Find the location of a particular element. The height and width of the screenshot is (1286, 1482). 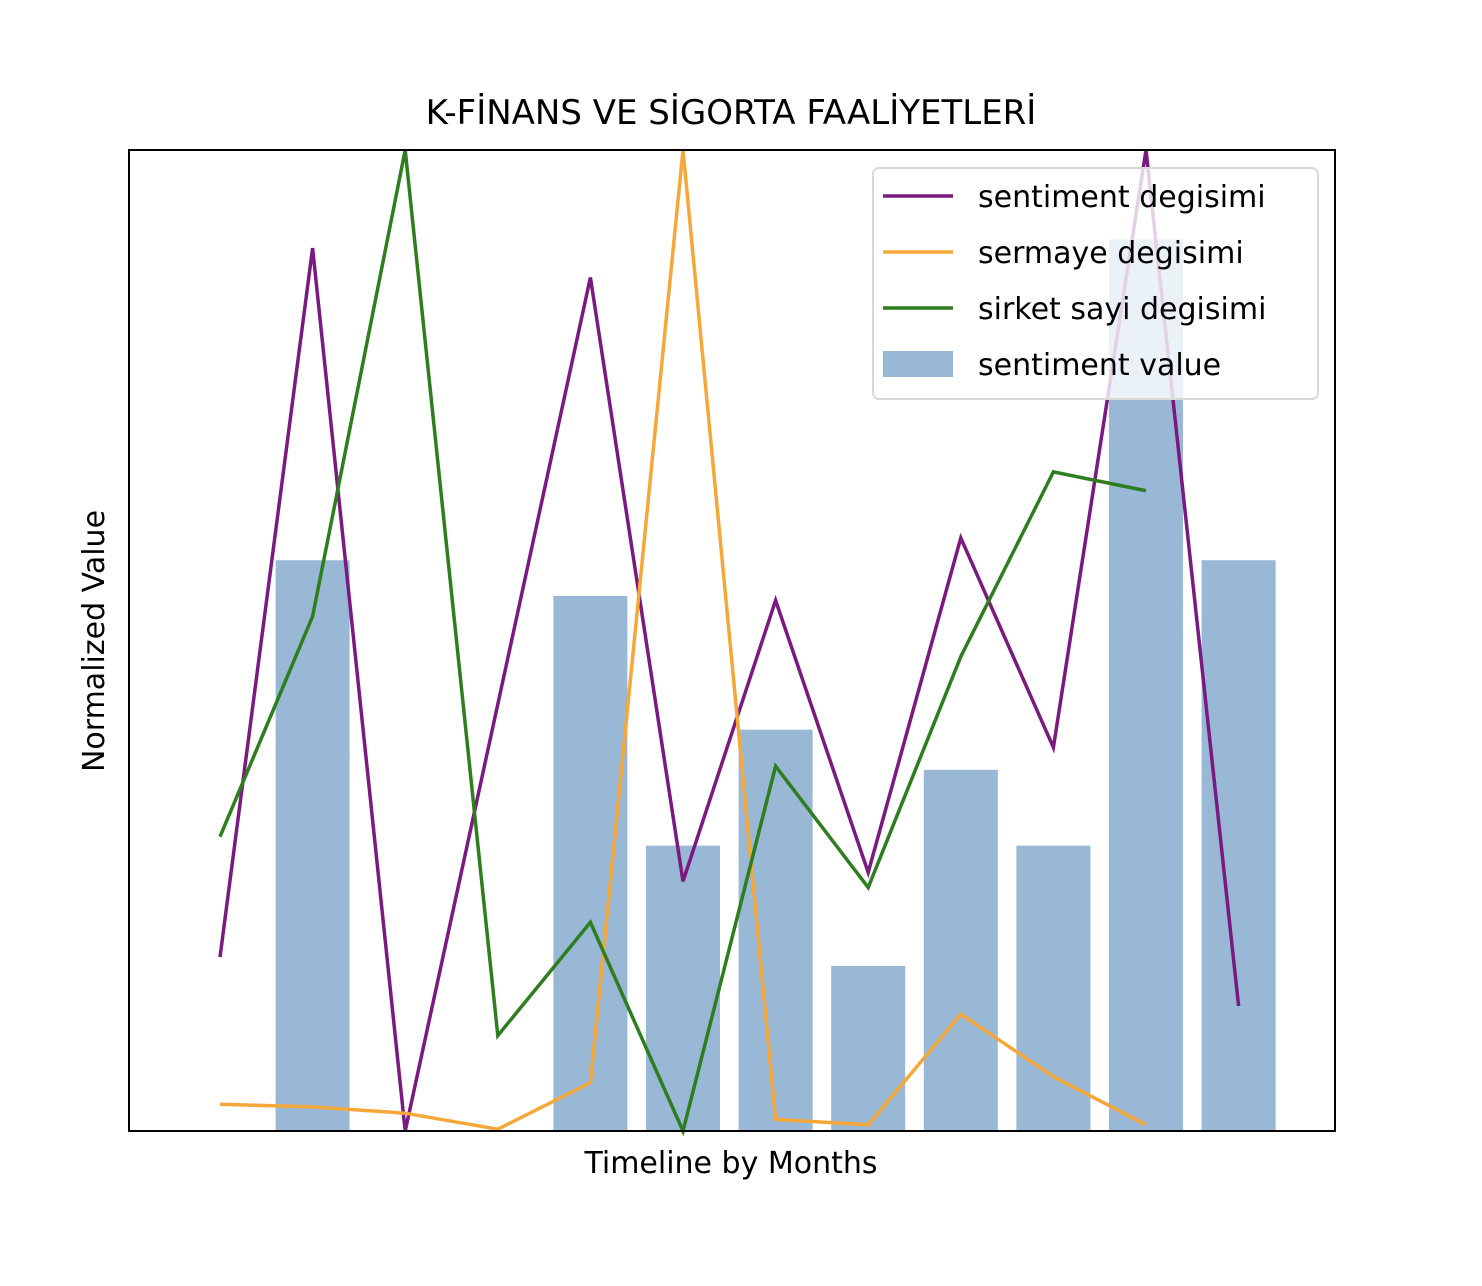

x-axis-label: Timeline by Months is located at coordinates (730, 1163).